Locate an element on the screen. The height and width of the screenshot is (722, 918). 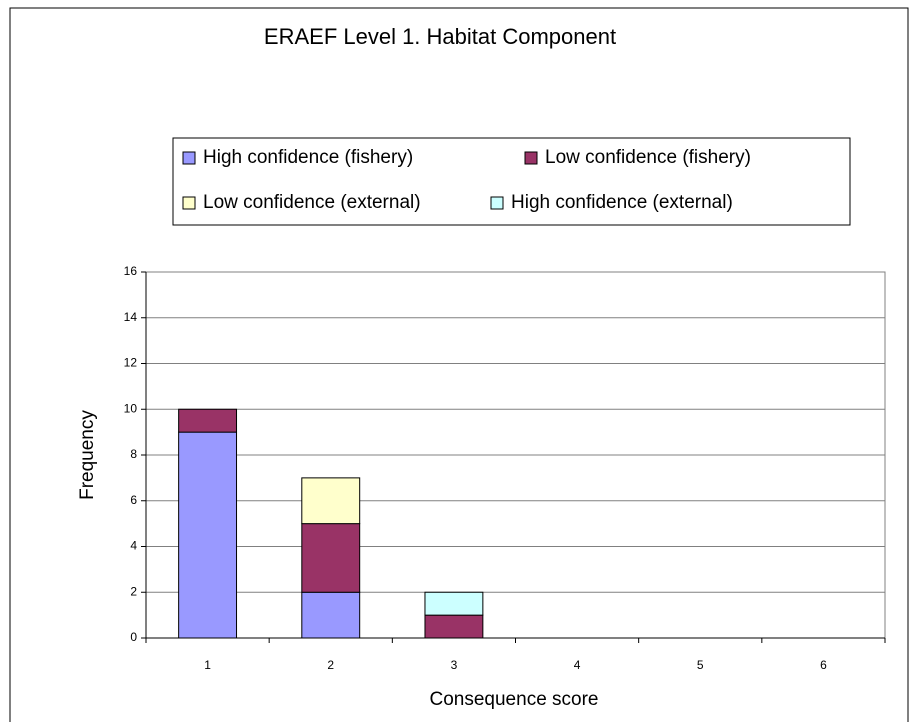
x-tick-label: 2 is located at coordinates (330, 665).